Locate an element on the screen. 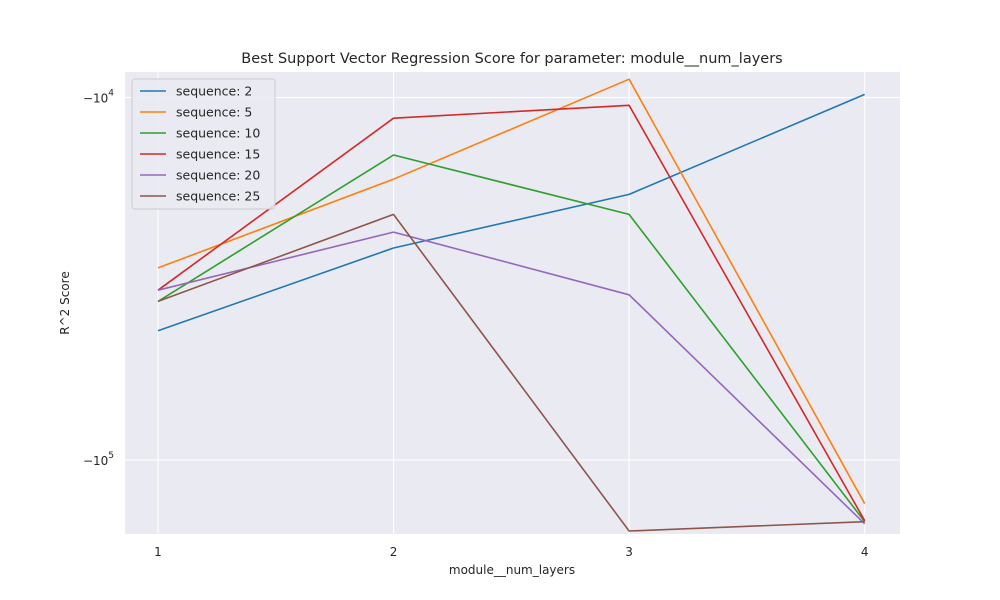  legend-label-2: sequence: 10 is located at coordinates (218, 133).